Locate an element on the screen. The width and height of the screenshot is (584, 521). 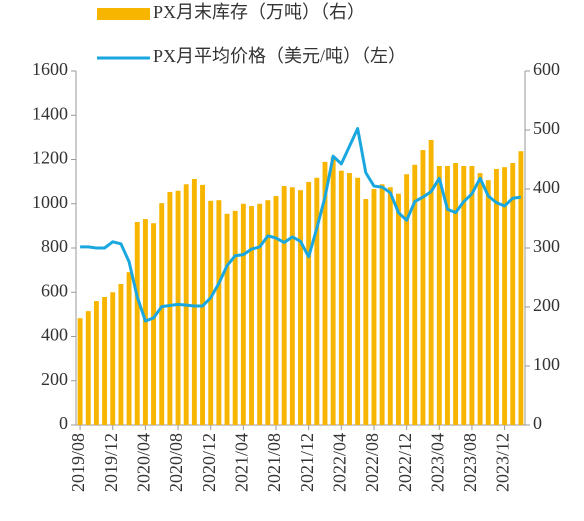
x-tick-label: 2021/04 is located at coordinates (241, 462).